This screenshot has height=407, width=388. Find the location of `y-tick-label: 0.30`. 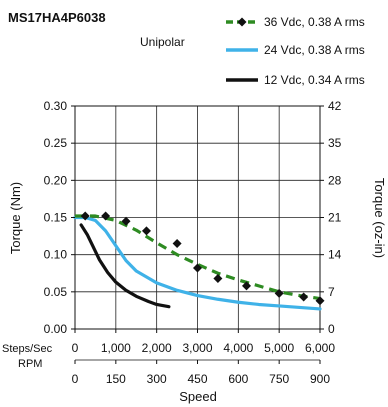

y-tick-label: 0.30 is located at coordinates (56, 106).